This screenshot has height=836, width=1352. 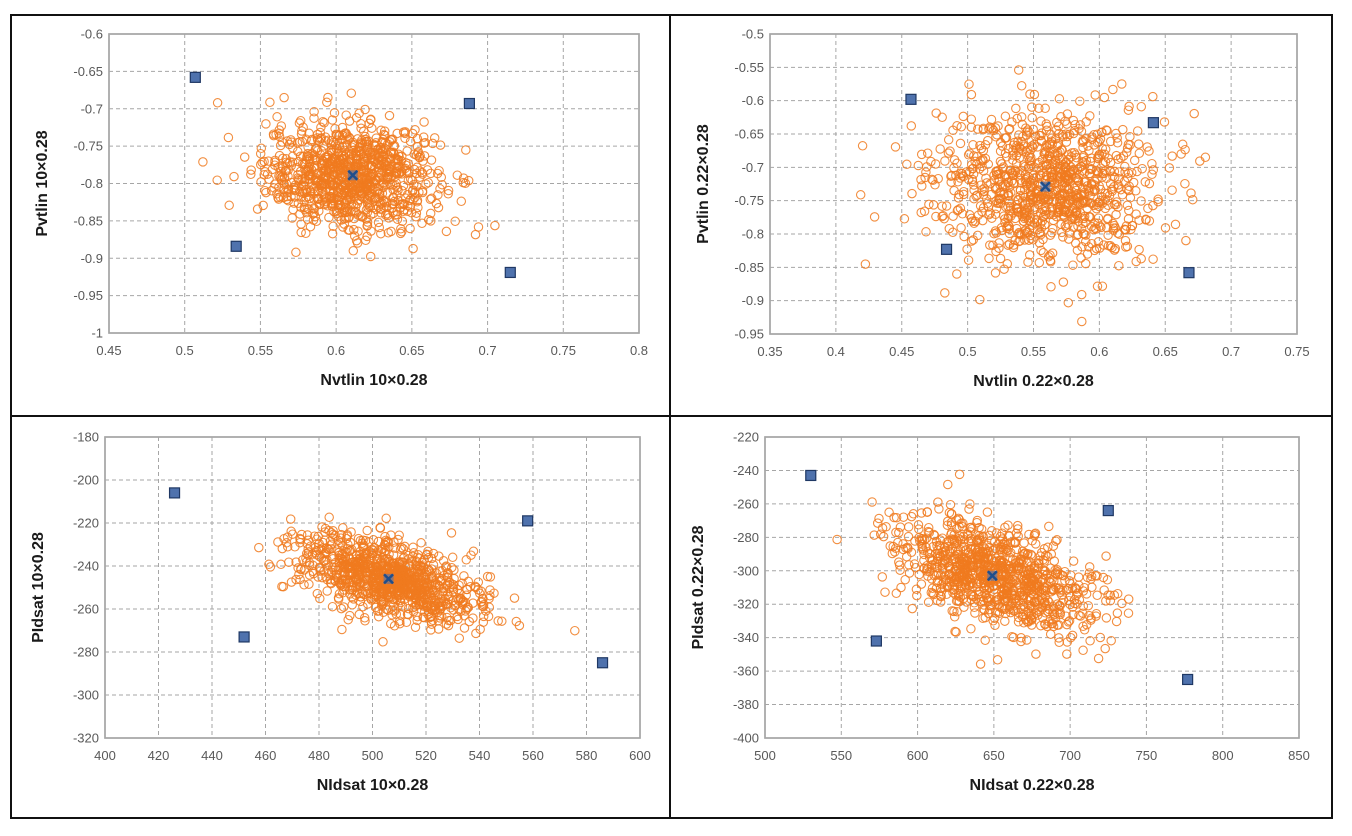 I want to click on x-tick-label: 440, so click(x=212, y=755).